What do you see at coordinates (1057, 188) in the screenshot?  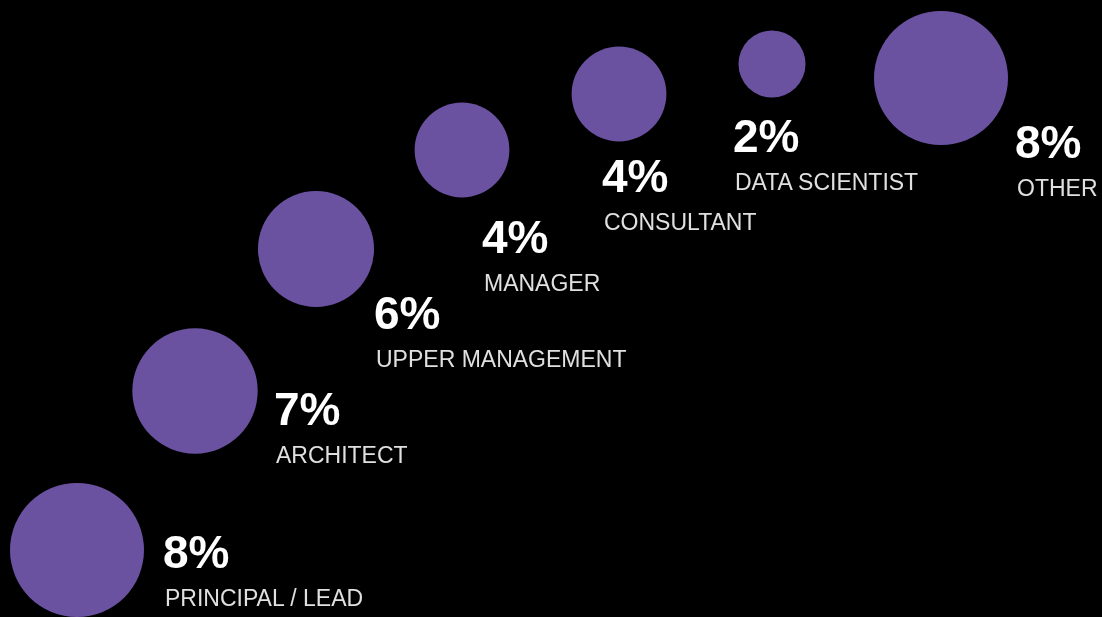 I see `category-label: OTHER` at bounding box center [1057, 188].